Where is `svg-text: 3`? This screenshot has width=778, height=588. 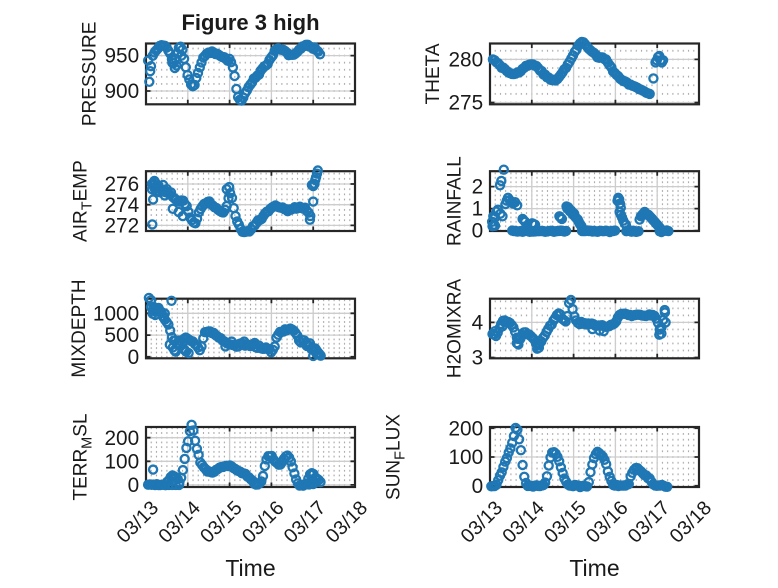
svg-text: 3 is located at coordinates (478, 358).